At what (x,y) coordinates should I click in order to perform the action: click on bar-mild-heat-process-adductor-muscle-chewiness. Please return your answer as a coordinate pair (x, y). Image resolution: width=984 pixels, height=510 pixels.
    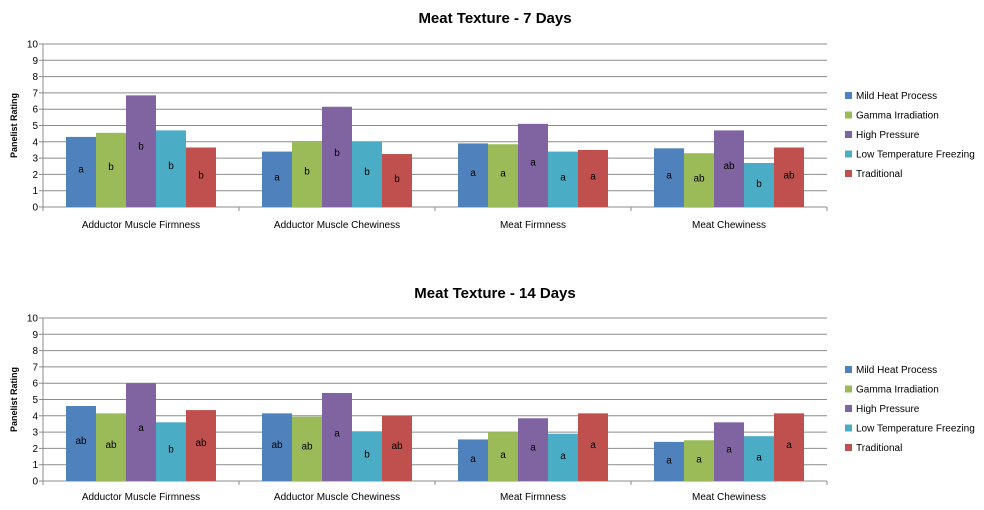
    Looking at the image, I should click on (277, 447).